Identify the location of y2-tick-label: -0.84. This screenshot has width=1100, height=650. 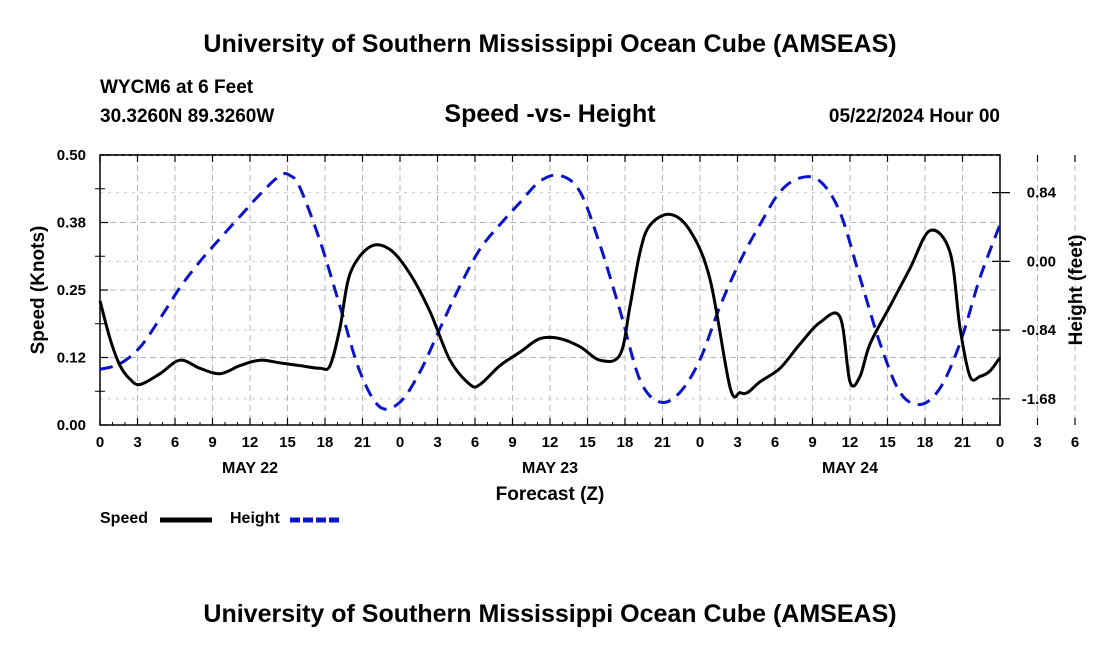
(1039, 330).